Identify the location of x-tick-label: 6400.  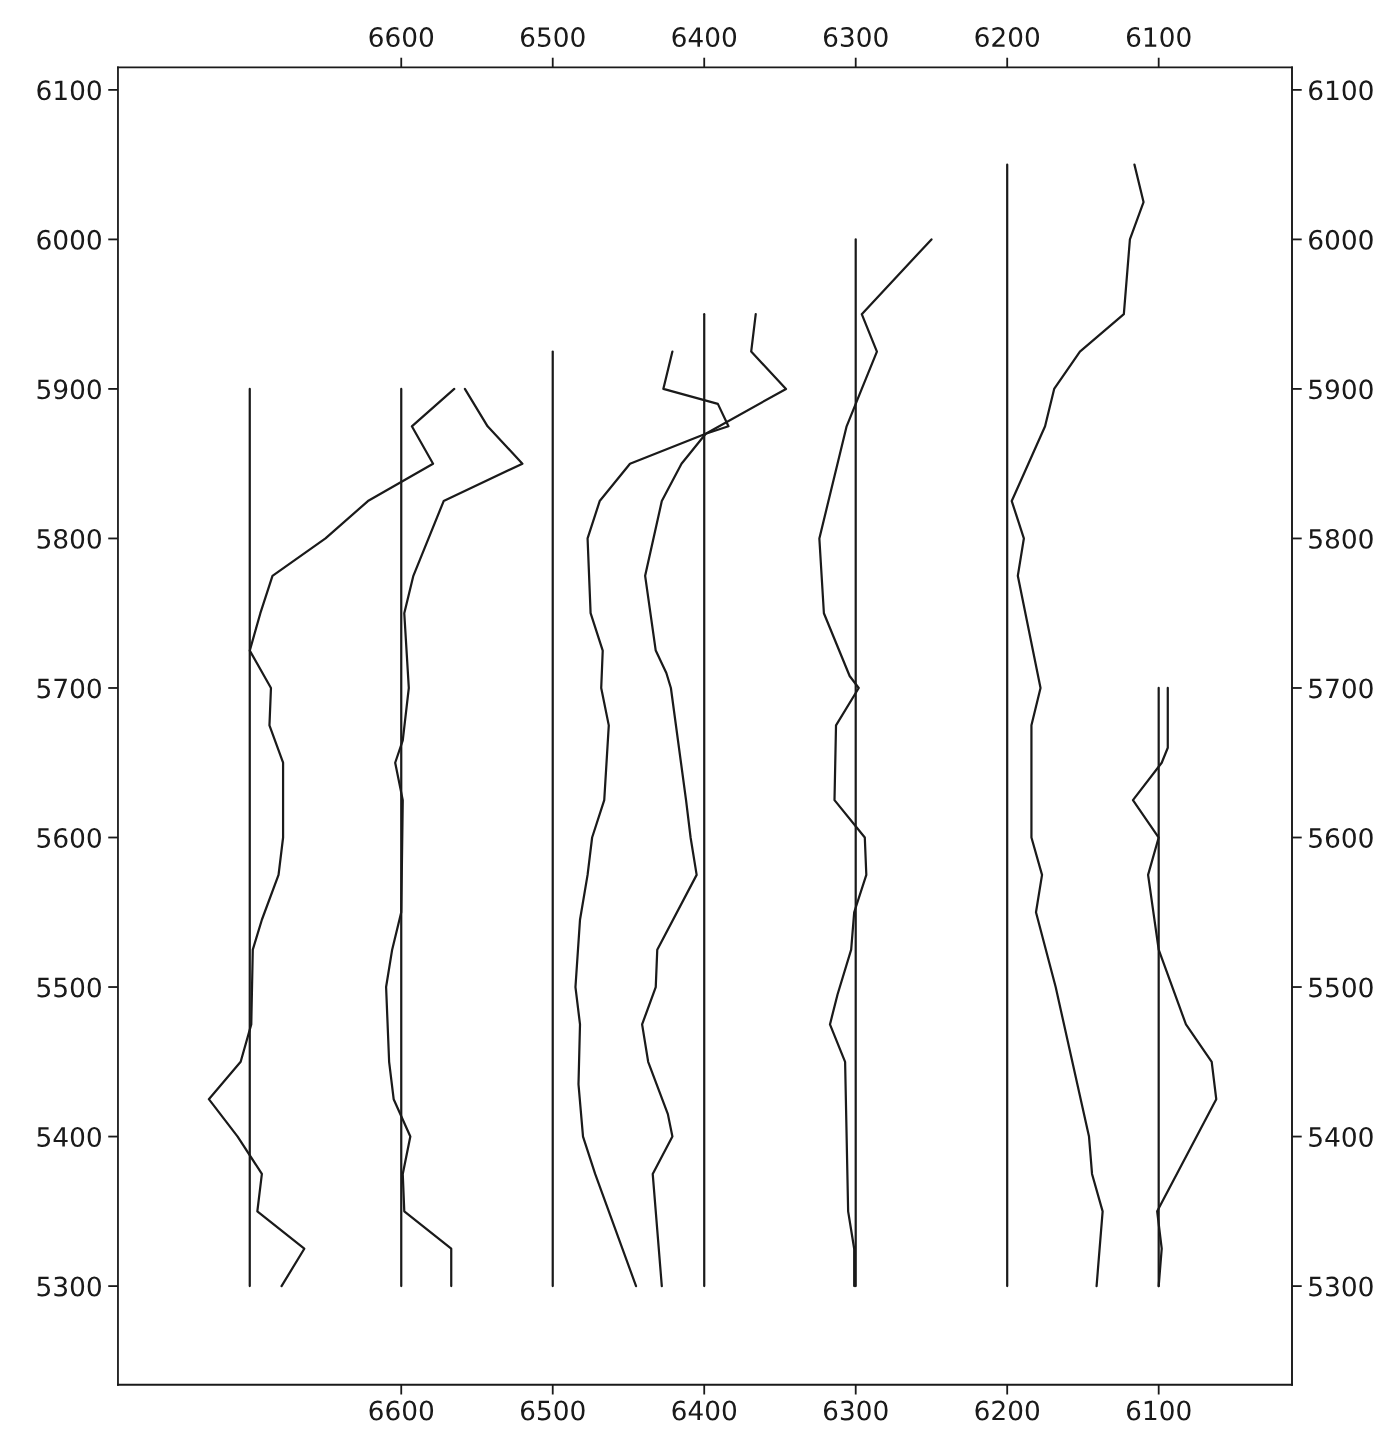
(704, 1410).